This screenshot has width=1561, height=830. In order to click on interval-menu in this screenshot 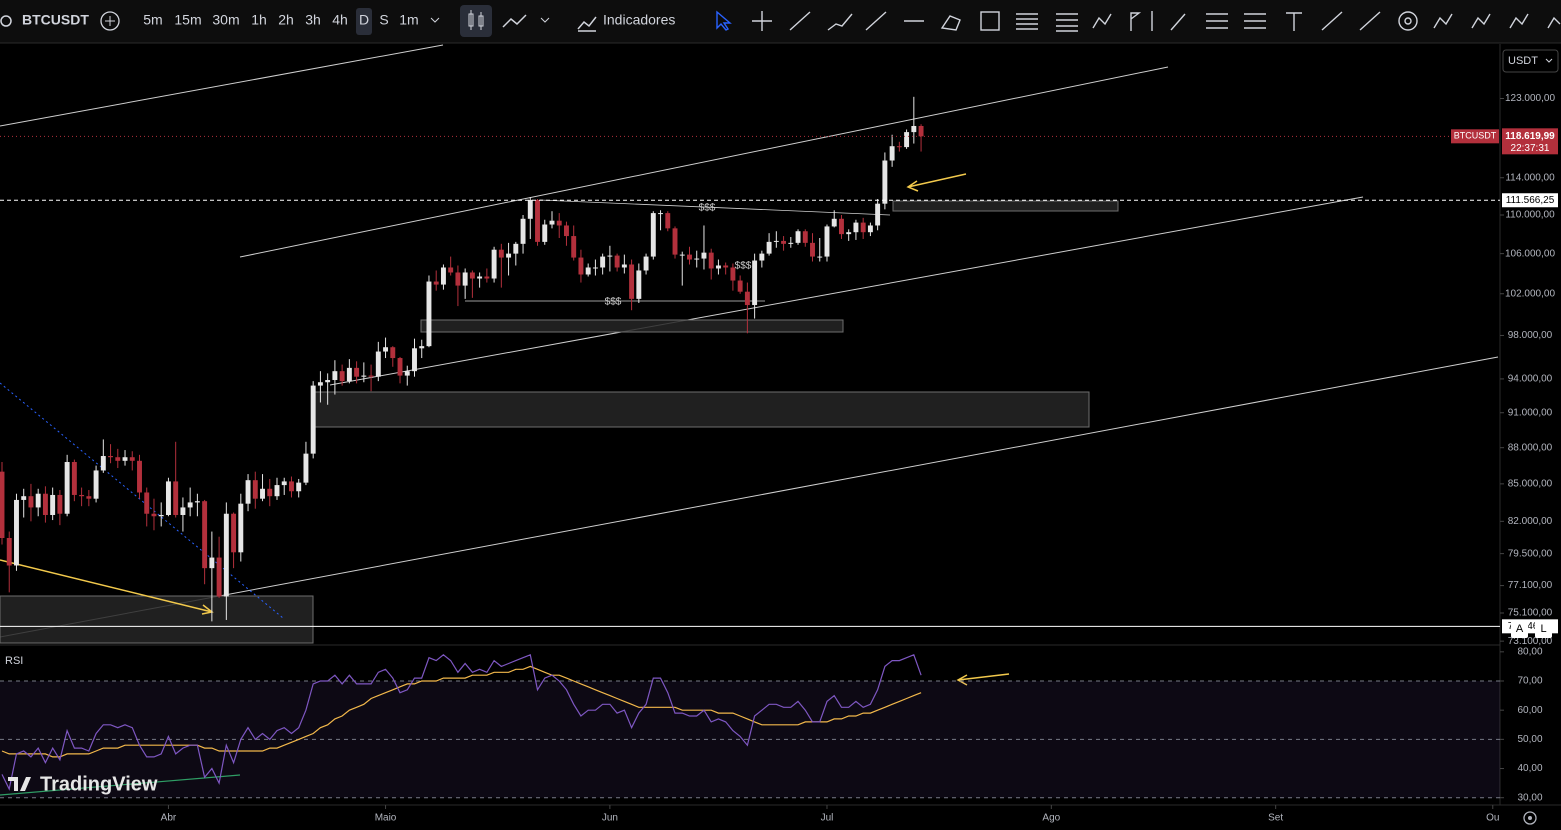, I will do `click(435, 20)`.